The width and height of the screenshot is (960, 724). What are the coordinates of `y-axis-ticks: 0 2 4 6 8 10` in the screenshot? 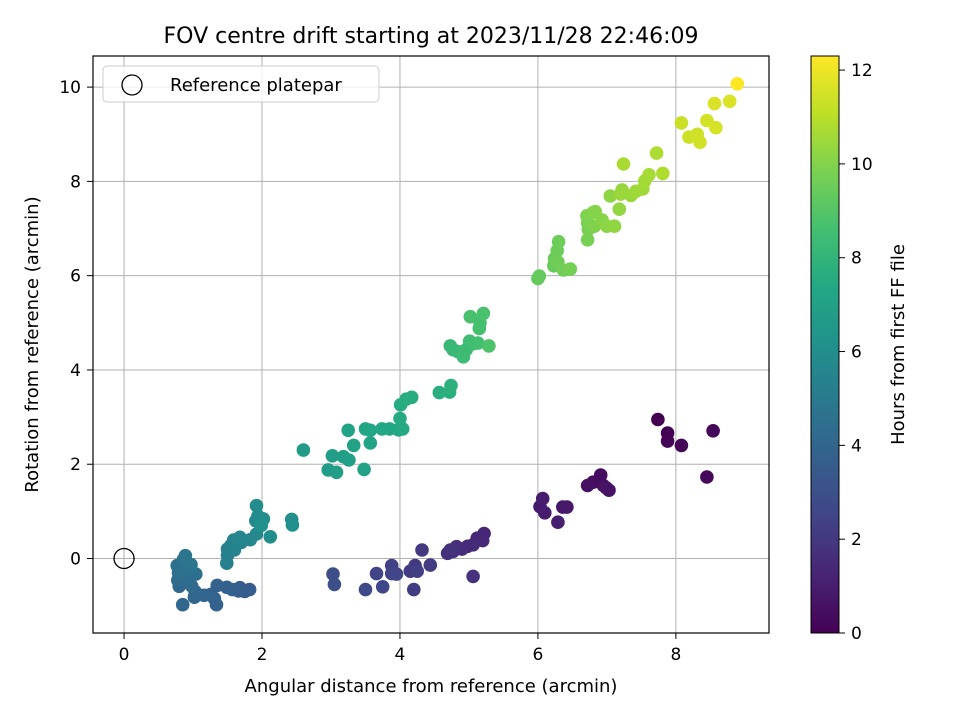 It's located at (76, 324).